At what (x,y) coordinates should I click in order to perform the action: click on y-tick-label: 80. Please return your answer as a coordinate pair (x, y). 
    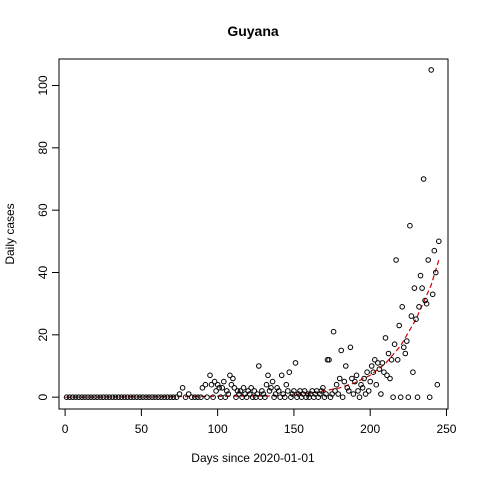
    Looking at the image, I should click on (43, 148).